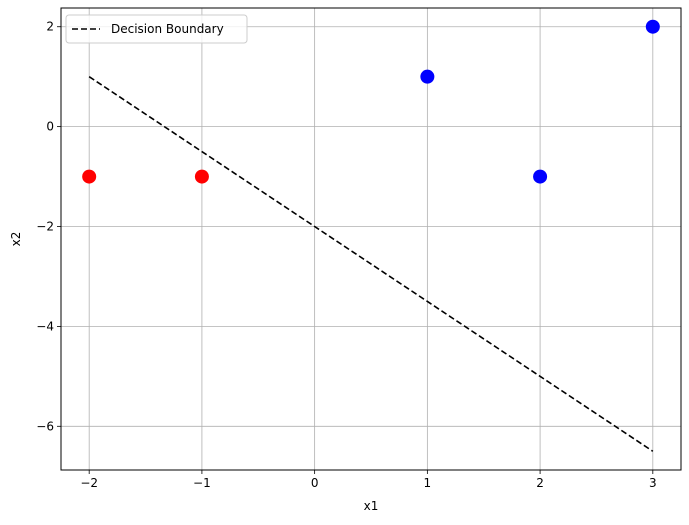 The width and height of the screenshot is (689, 525). Describe the element at coordinates (45, 426) in the screenshot. I see `y-tick-label: −6` at that location.